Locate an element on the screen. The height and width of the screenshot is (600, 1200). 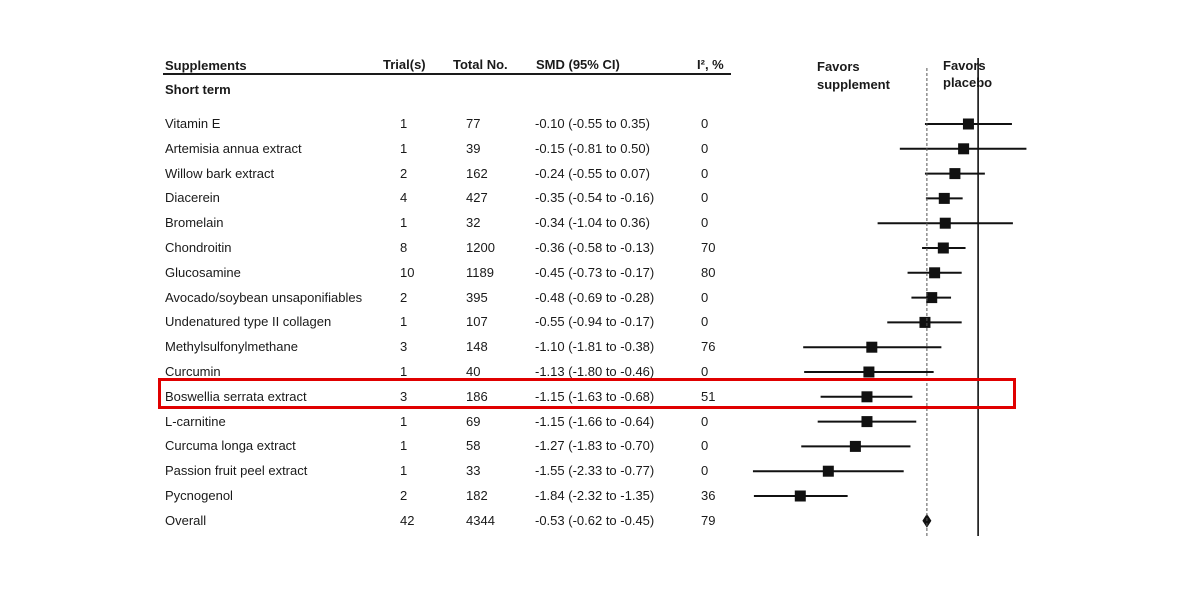
cell-total: 33 is located at coordinates (473, 471).